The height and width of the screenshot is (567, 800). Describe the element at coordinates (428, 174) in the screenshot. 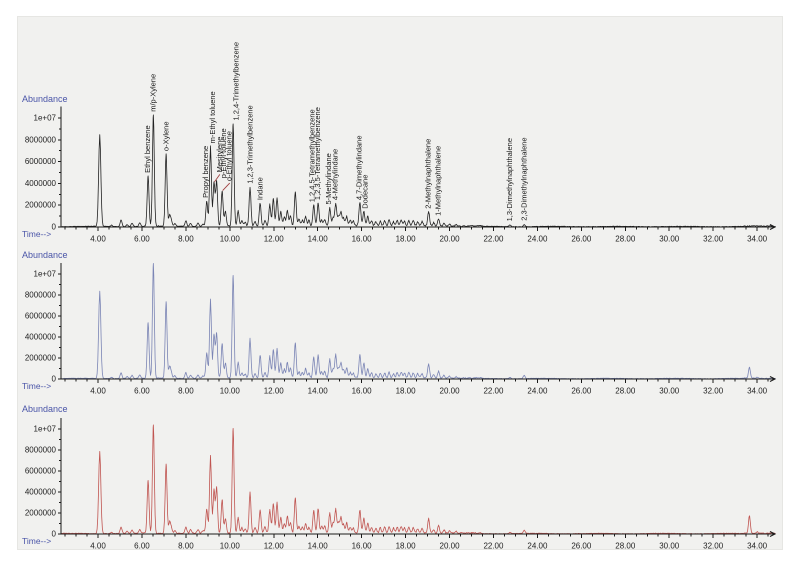

I see `peak-label: 2-Methylnaphthalene` at that location.